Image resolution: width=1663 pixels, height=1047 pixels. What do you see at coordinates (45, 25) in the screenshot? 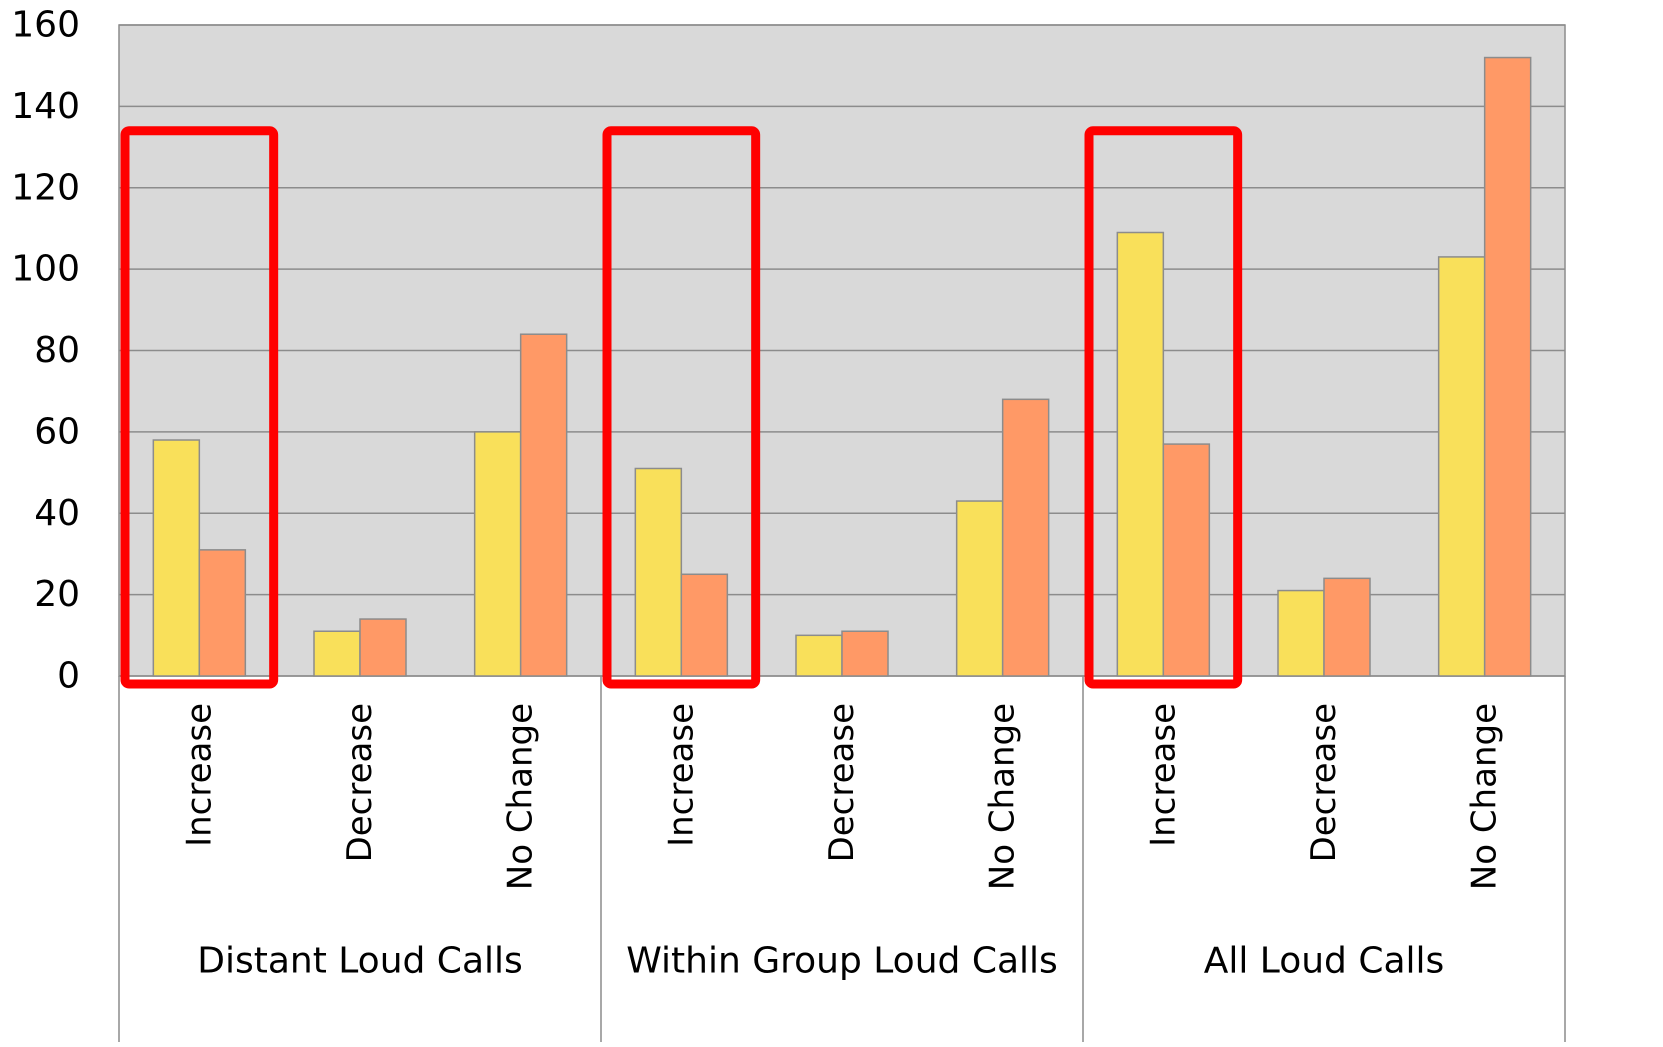
I see `y-tick-label: 160` at bounding box center [45, 25].